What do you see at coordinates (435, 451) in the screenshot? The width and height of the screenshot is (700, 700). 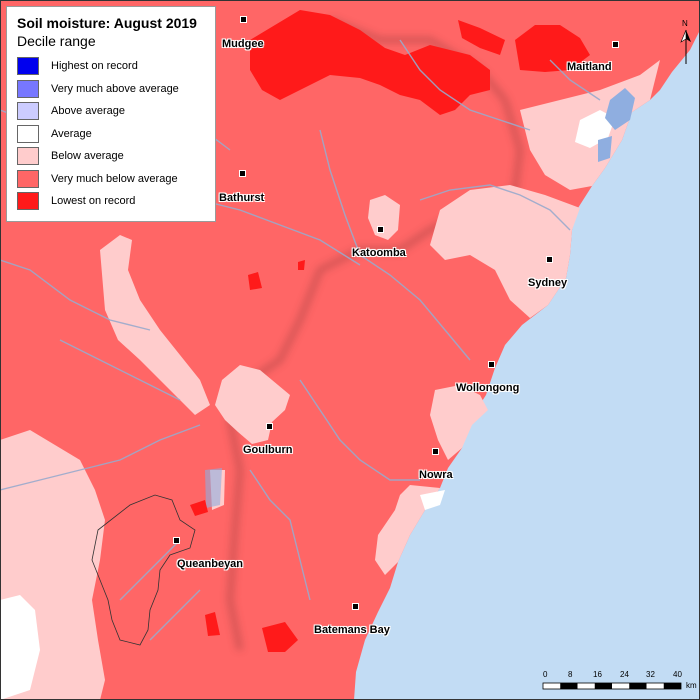 I see `town-marker-nowra` at bounding box center [435, 451].